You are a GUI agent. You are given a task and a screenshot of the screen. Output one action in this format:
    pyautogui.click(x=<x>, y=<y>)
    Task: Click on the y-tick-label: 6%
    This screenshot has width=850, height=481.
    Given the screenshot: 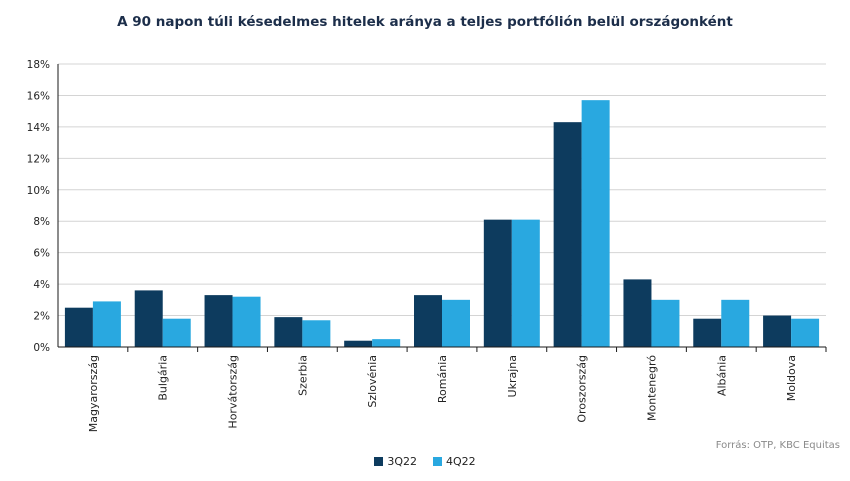 What is the action you would take?
    pyautogui.click(x=41, y=254)
    